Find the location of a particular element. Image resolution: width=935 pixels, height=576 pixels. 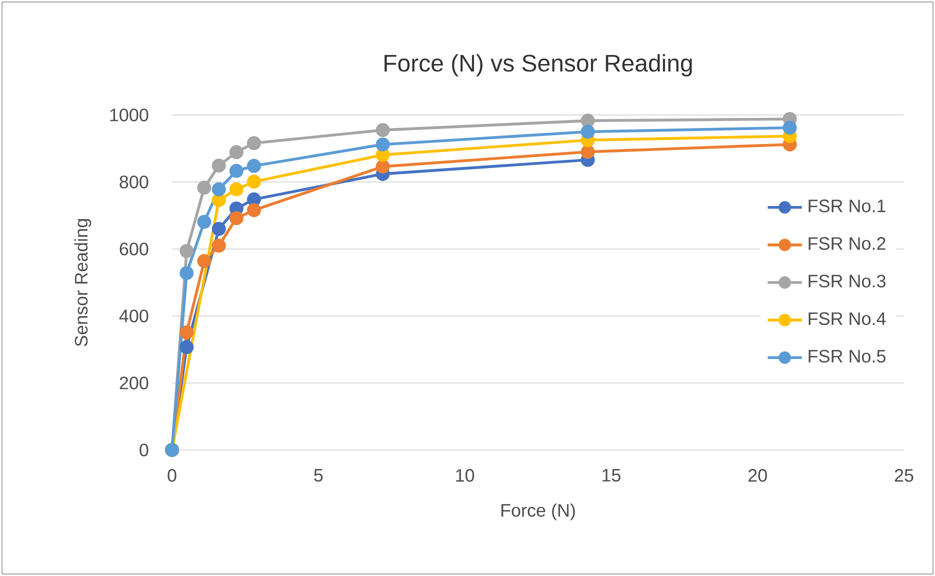

legend-label: FSR No.3 is located at coordinates (847, 281).